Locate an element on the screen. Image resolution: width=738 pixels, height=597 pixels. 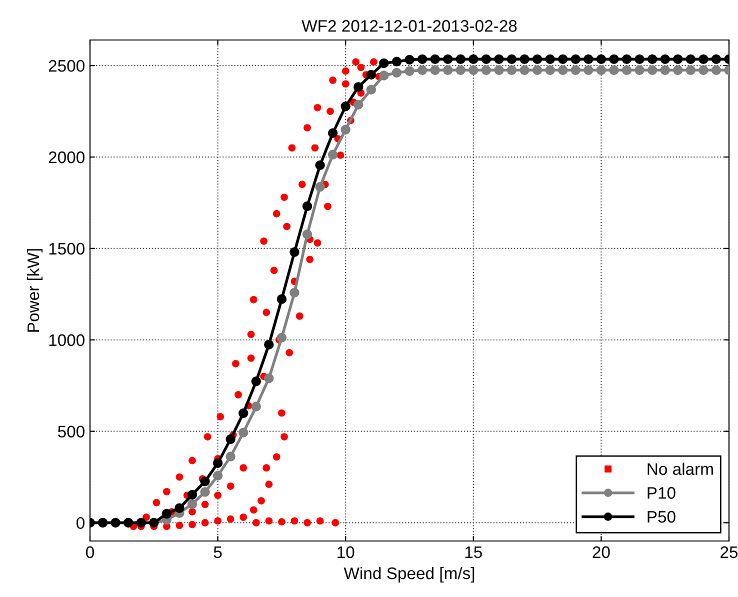
y-tick-label: 0 is located at coordinates (80, 523).